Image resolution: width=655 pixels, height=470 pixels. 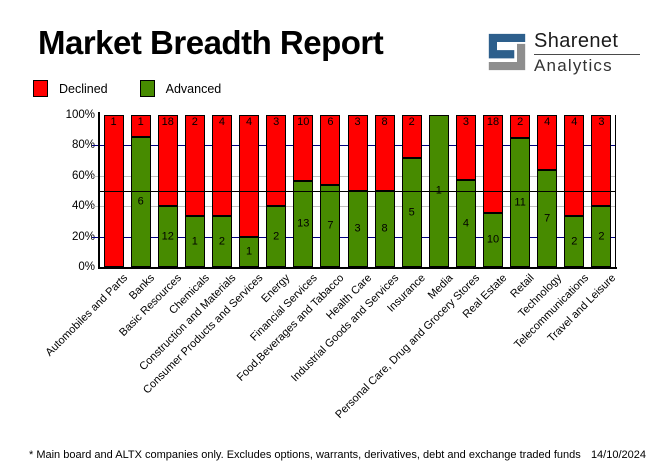 What do you see at coordinates (330, 122) in the screenshot?
I see `declined-value-label: 6` at bounding box center [330, 122].